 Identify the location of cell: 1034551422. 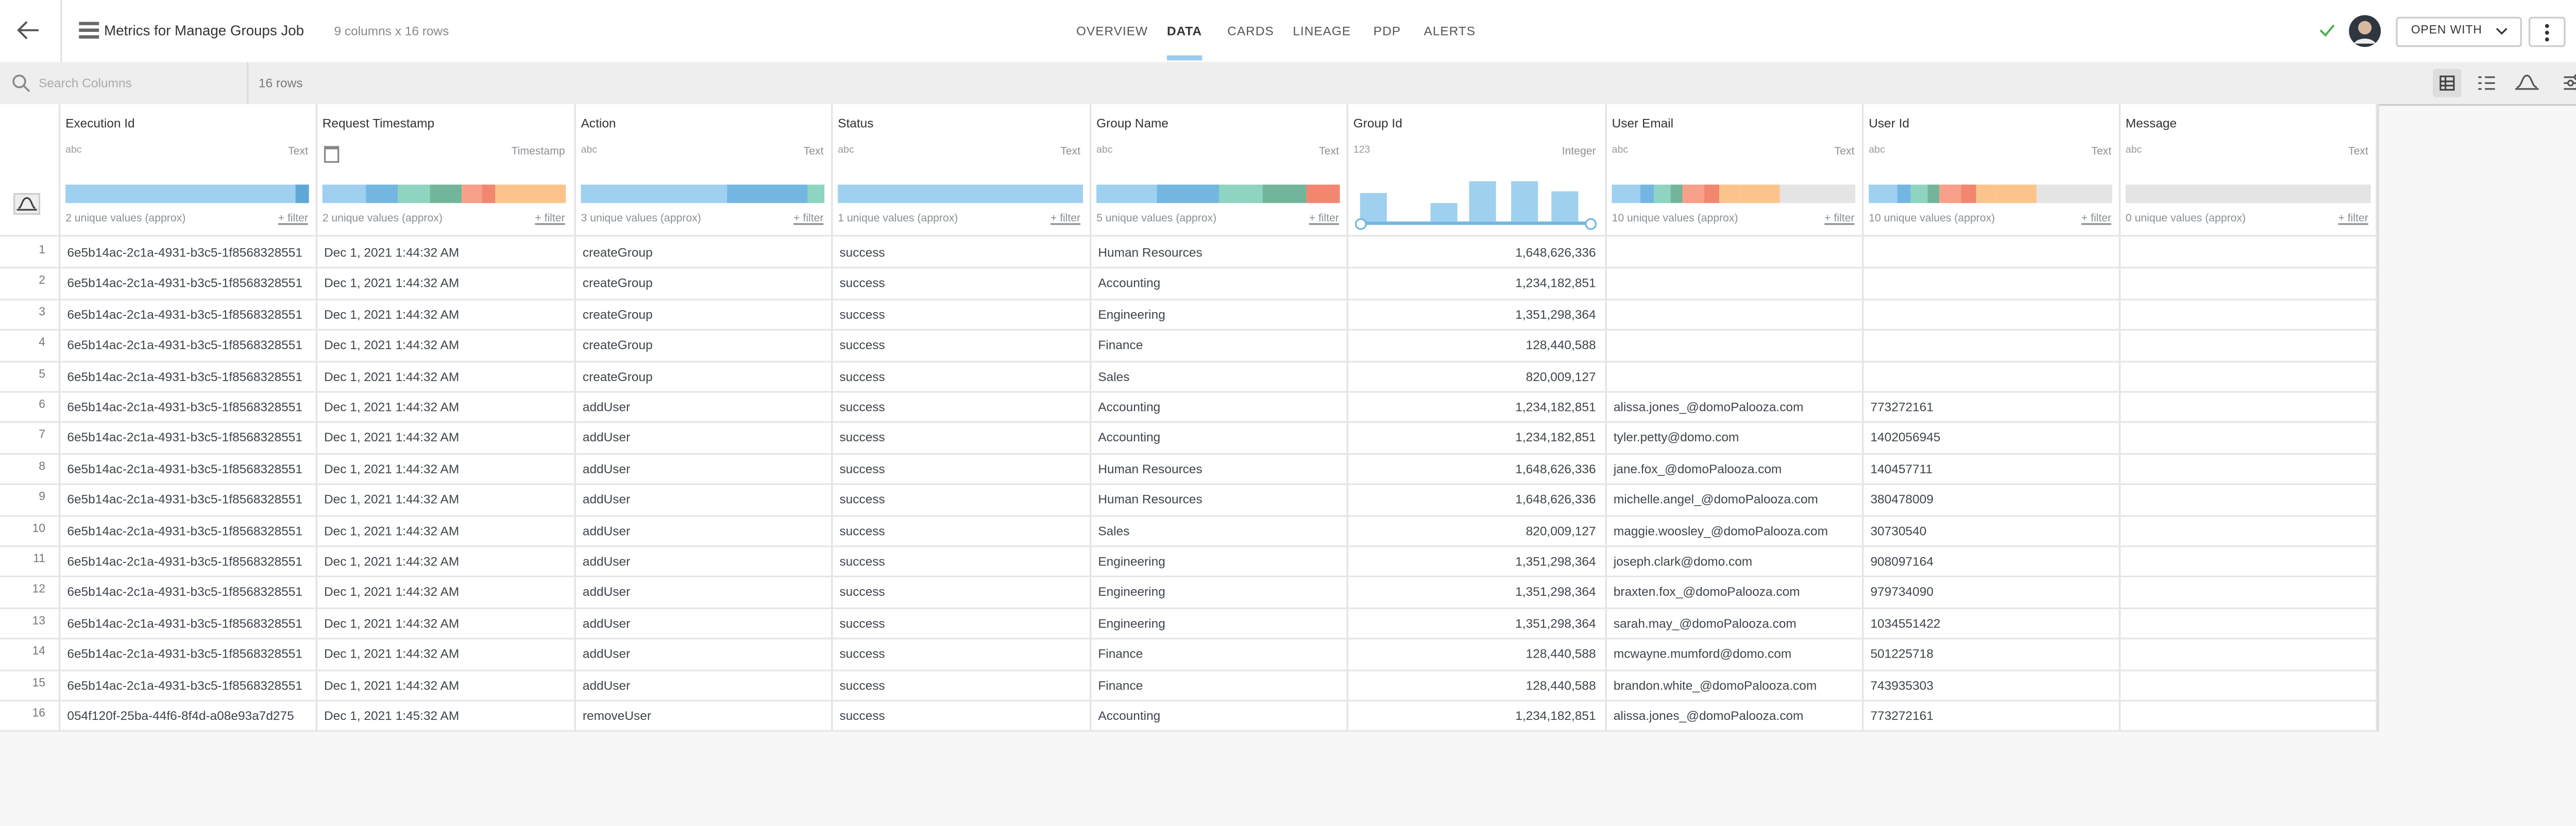
(1906, 623).